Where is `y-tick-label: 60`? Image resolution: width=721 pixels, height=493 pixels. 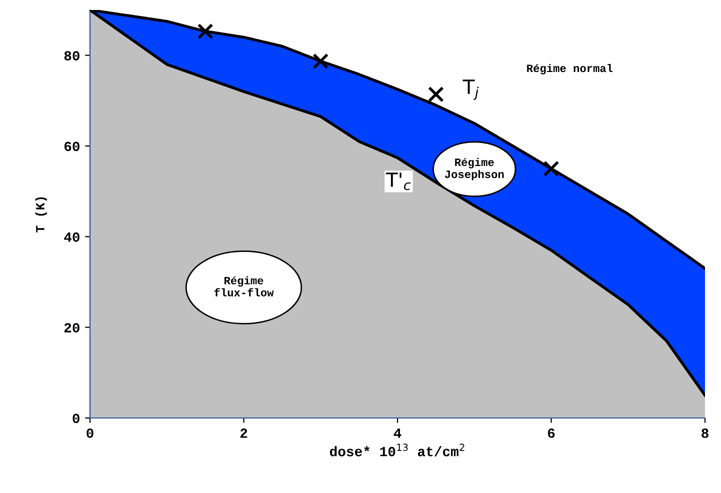 y-tick-label: 60 is located at coordinates (72, 147).